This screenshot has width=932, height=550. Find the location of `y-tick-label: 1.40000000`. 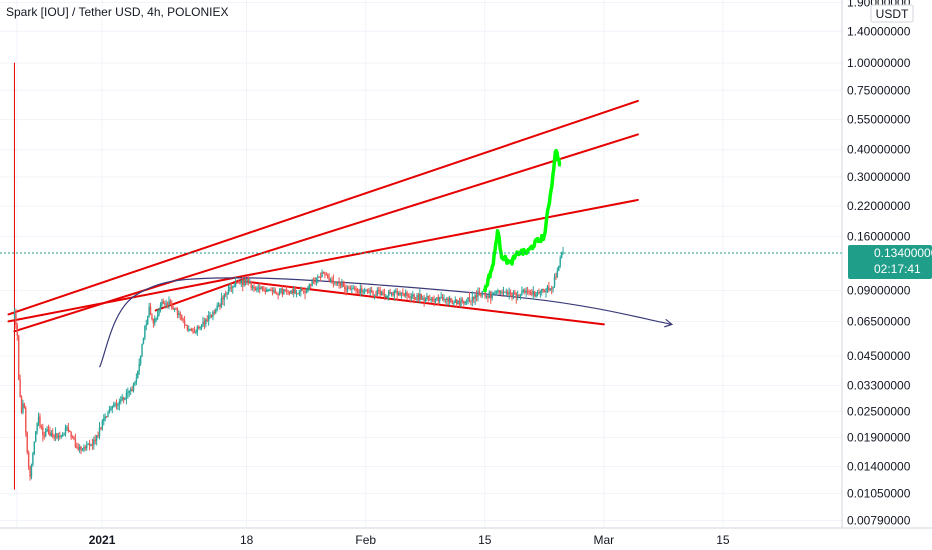

y-tick-label: 1.40000000 is located at coordinates (879, 31).